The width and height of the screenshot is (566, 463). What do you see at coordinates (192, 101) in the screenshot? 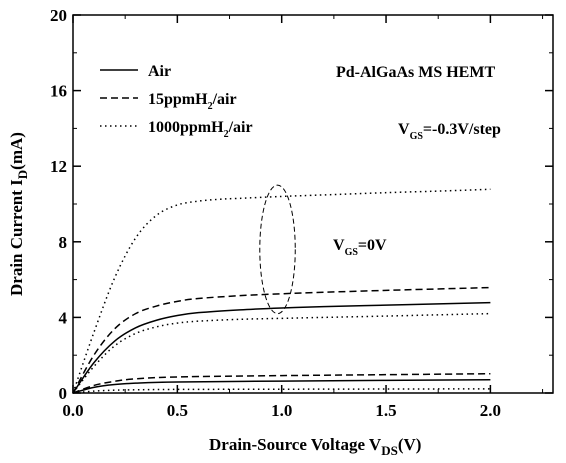
I see `legend-label-15ppm: 15ppmH2/air` at bounding box center [192, 101].